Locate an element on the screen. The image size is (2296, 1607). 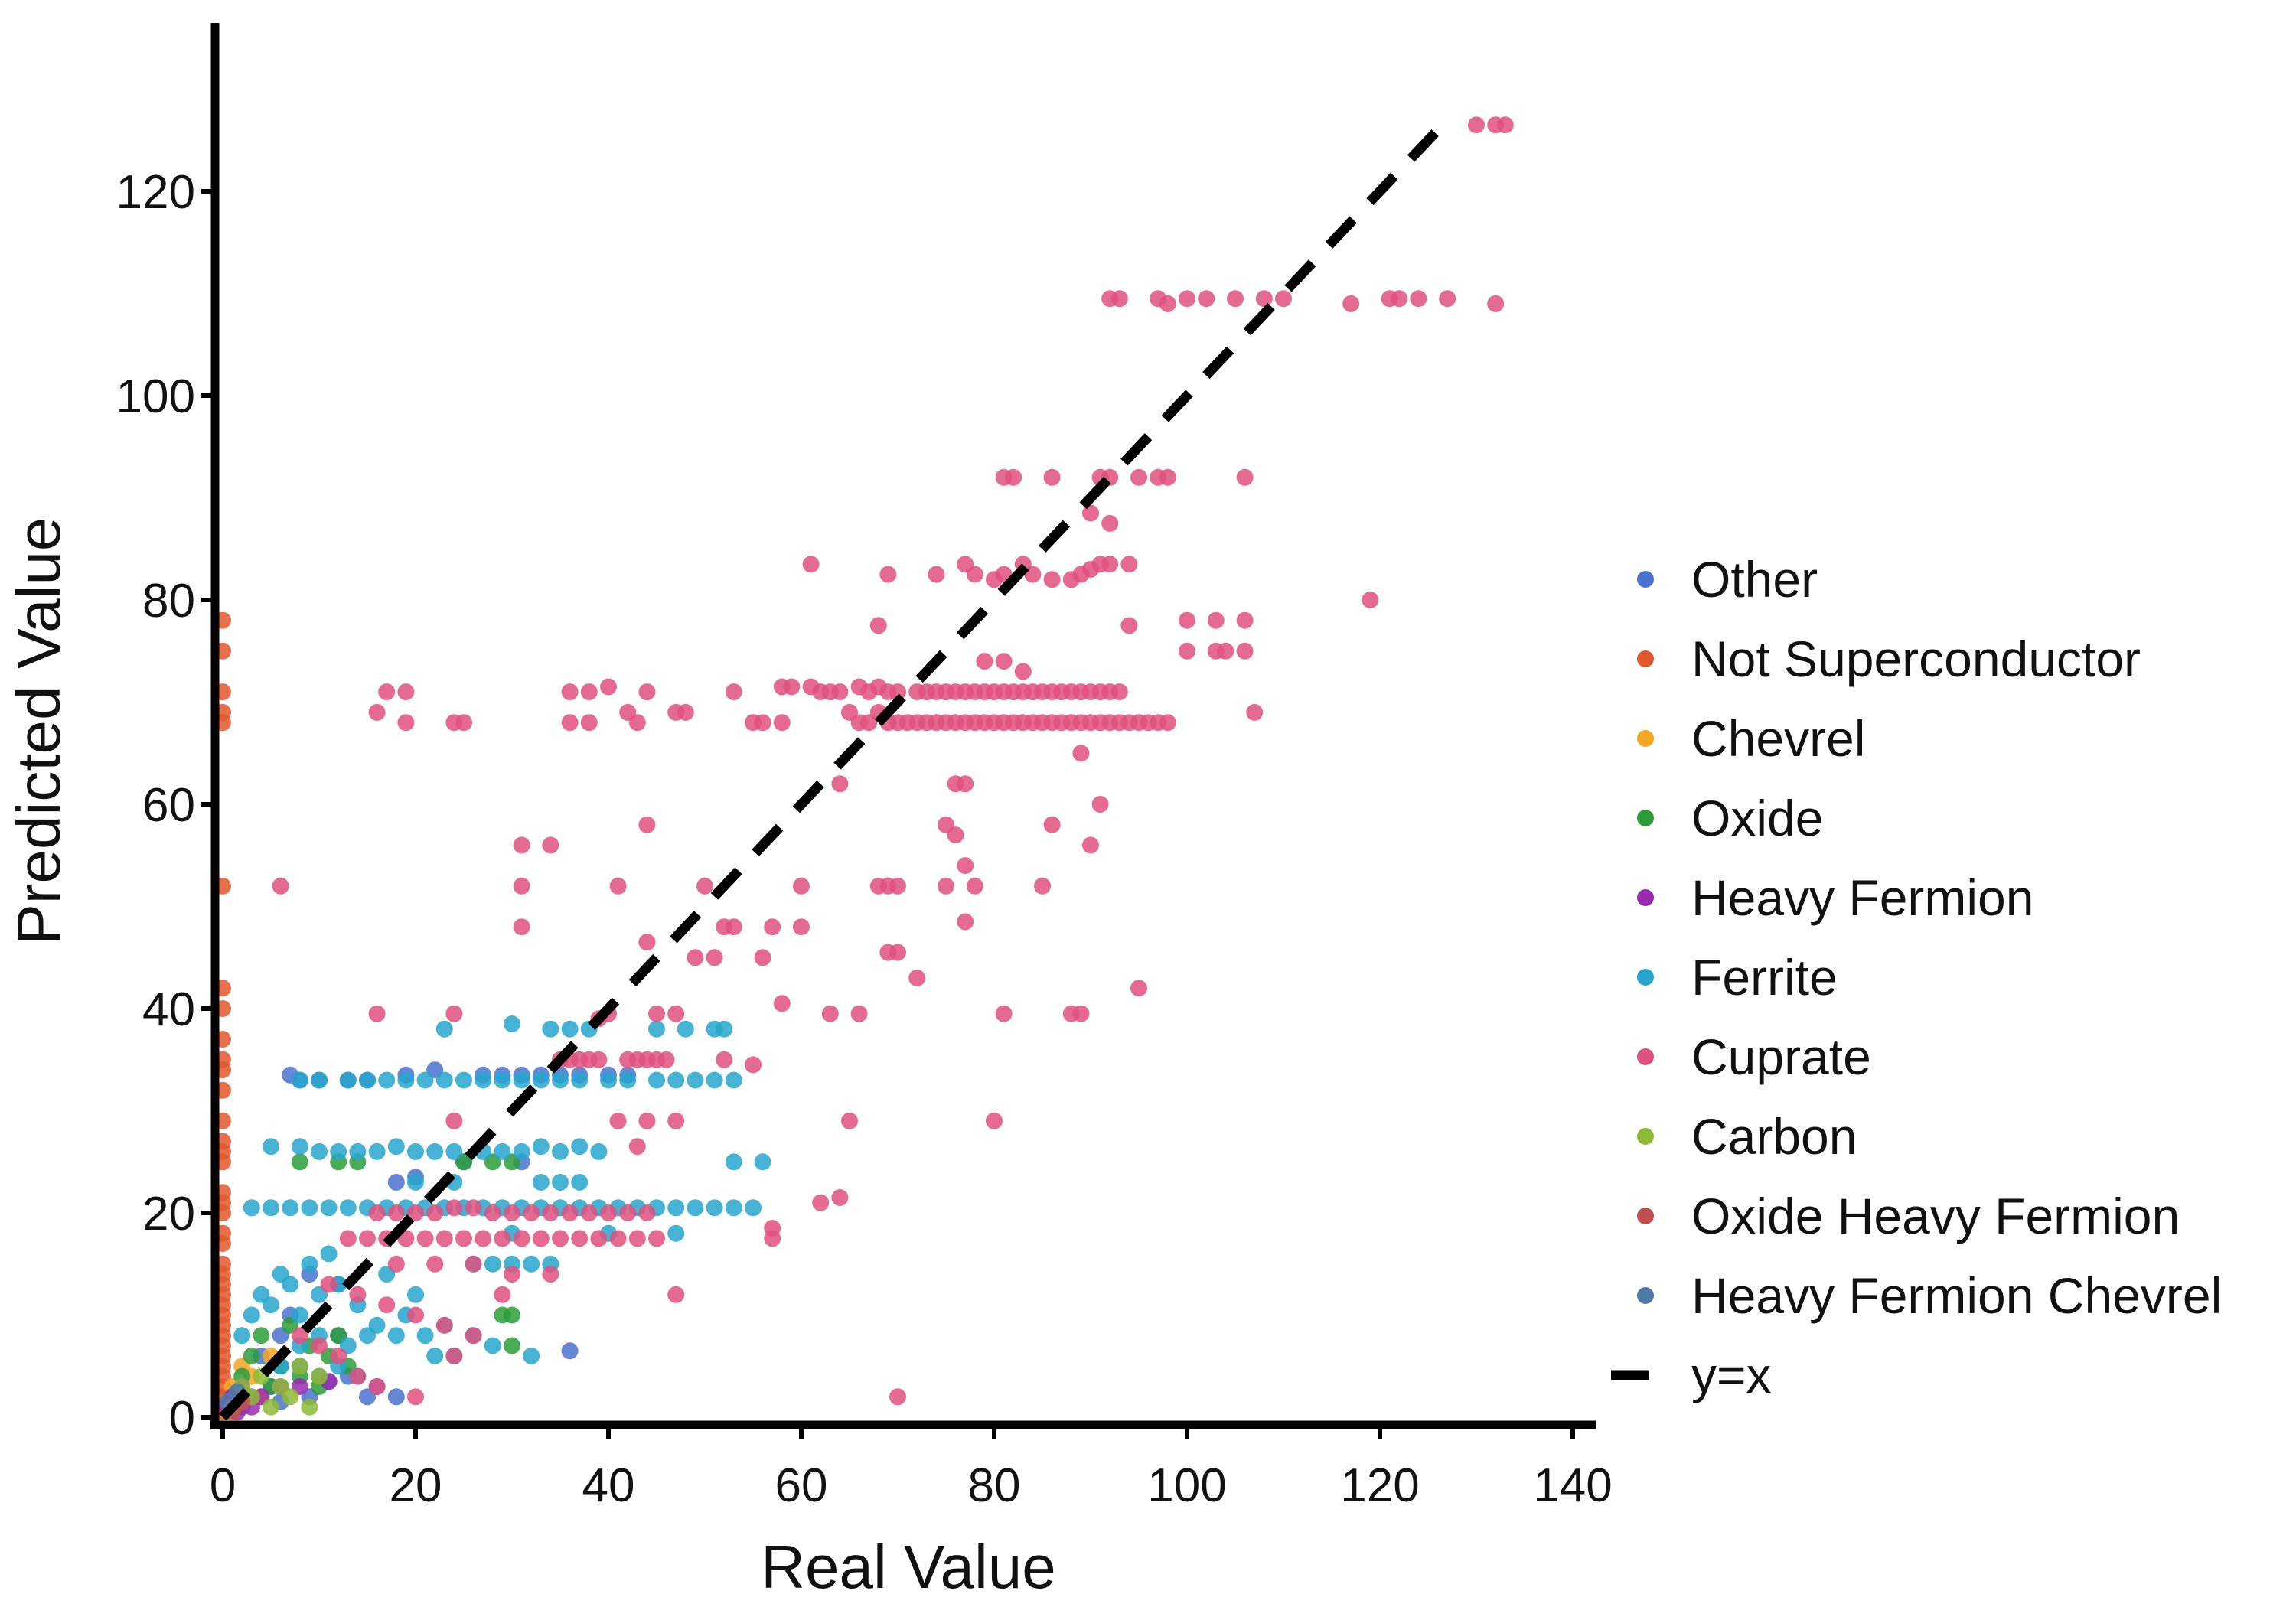
y-tick-label: 20 is located at coordinates (168, 1214).